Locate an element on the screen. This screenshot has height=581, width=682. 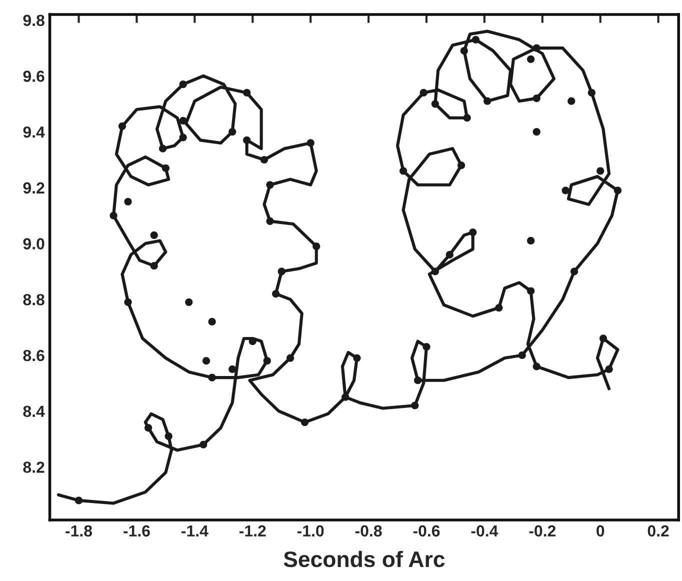
y-tick-label: 9.4 is located at coordinates (34, 132).